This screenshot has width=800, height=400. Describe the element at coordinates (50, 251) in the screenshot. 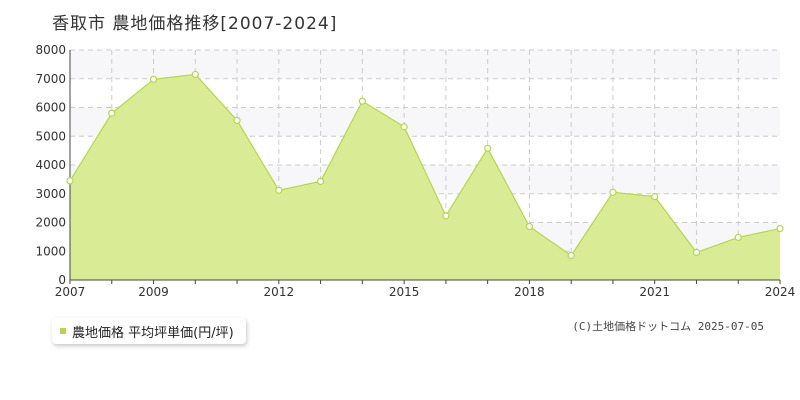

I see `y-tick-label: 1000` at that location.